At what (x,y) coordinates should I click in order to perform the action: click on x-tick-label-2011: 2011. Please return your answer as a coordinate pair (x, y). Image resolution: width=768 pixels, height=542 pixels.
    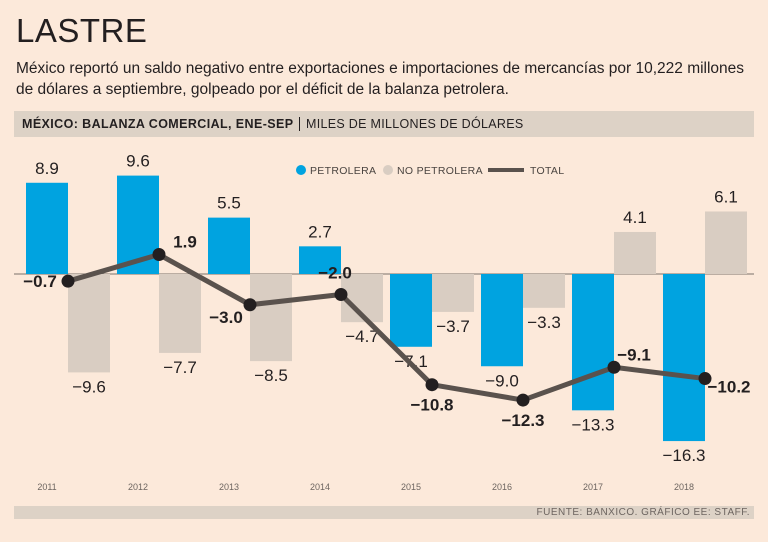
    Looking at the image, I should click on (46, 487).